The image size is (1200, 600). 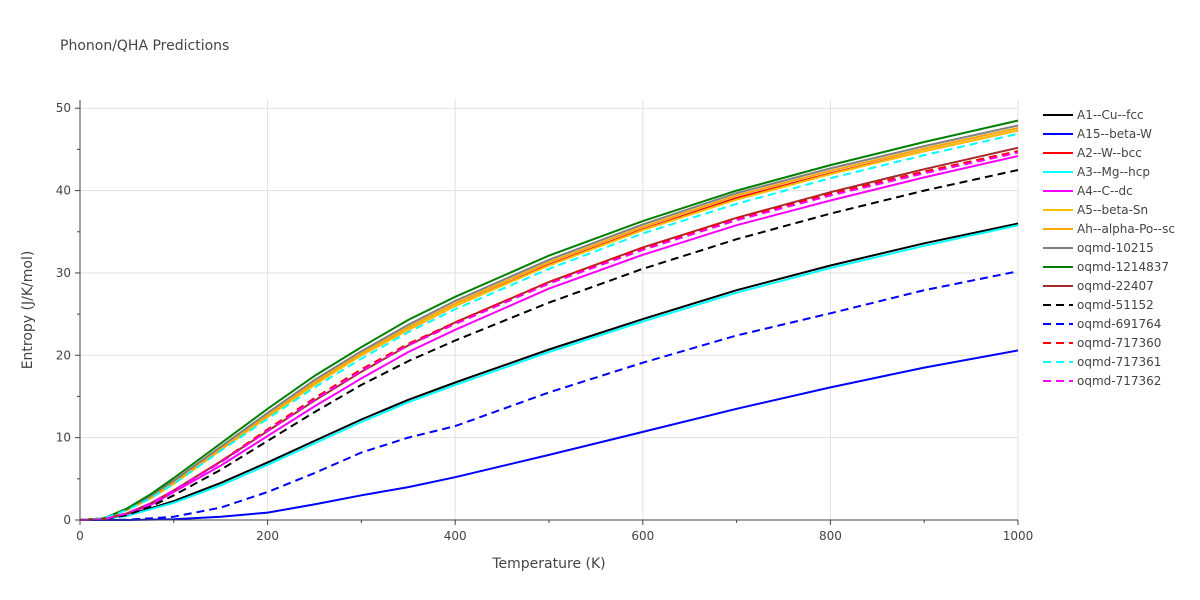 What do you see at coordinates (63, 191) in the screenshot?
I see `y-tick-label: 40` at bounding box center [63, 191].